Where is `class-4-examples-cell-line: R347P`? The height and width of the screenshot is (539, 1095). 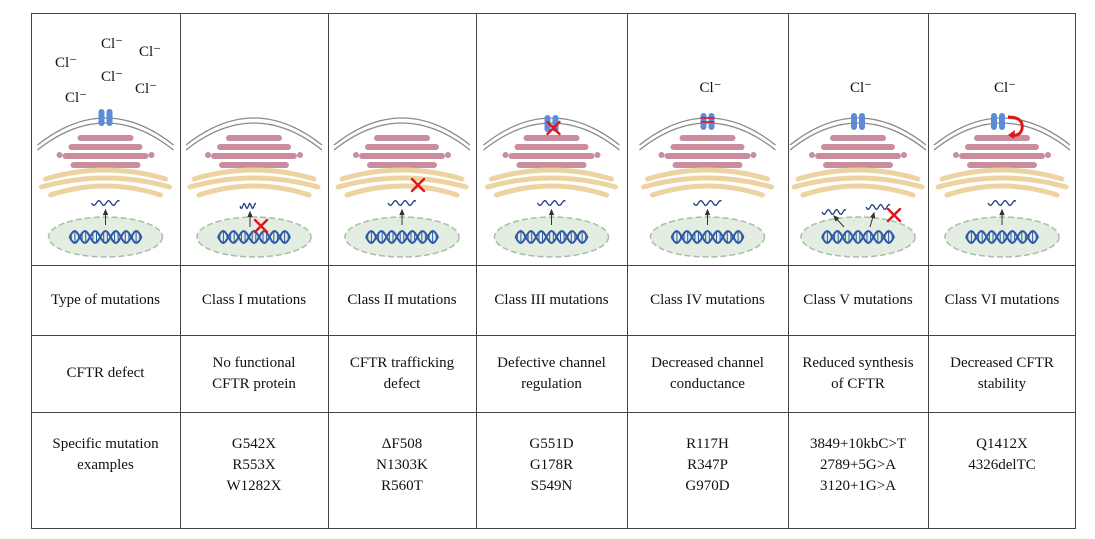
class-4-examples-cell-line: R347P is located at coordinates (707, 465).